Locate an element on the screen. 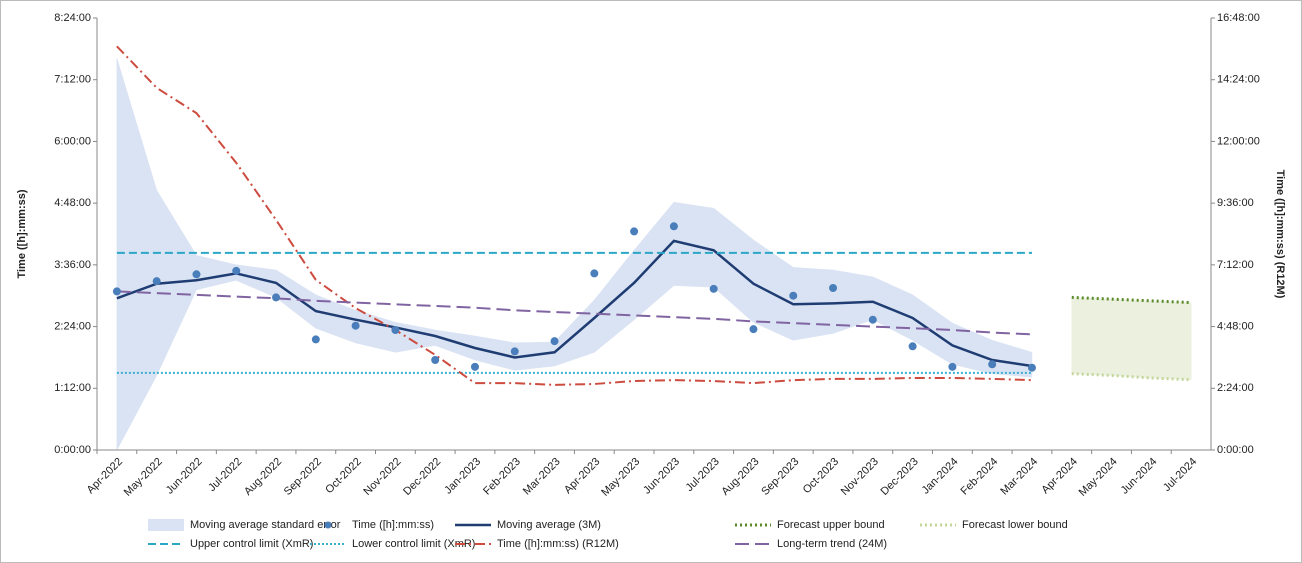 The height and width of the screenshot is (563, 1302). legend-label: Upper control limit (XmR) is located at coordinates (251, 544).